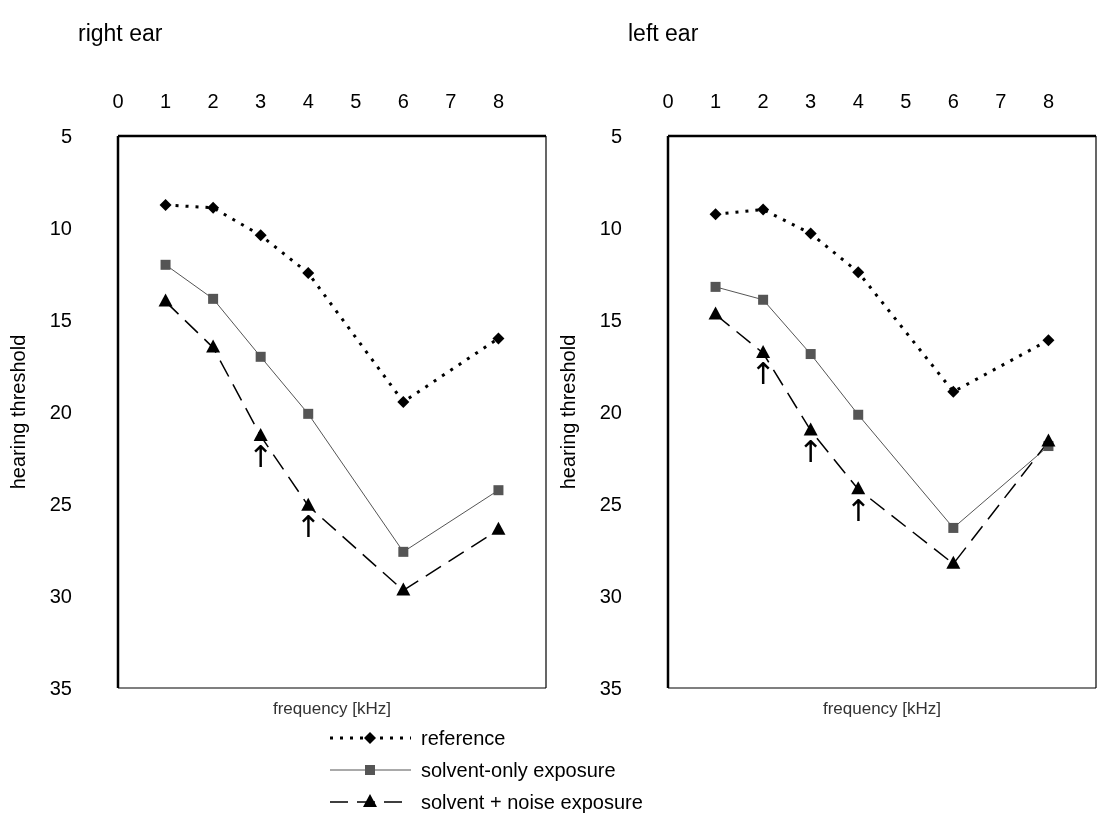 The width and height of the screenshot is (1105, 821). What do you see at coordinates (518, 770) in the screenshot?
I see `legend-label: solvent-only exposure` at bounding box center [518, 770].